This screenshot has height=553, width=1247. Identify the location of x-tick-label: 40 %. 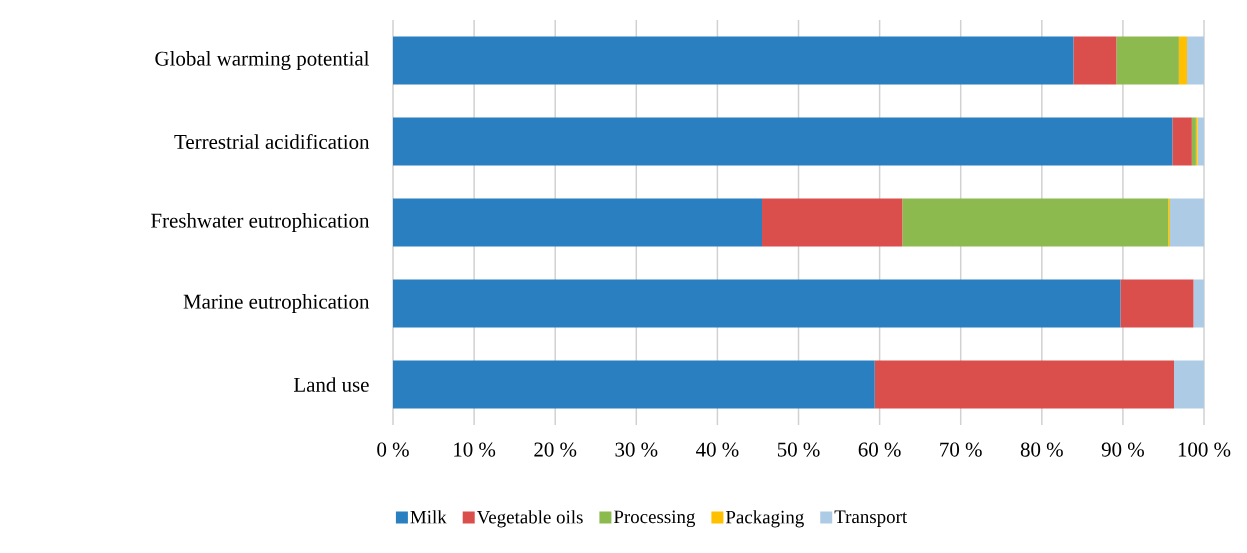
(717, 449).